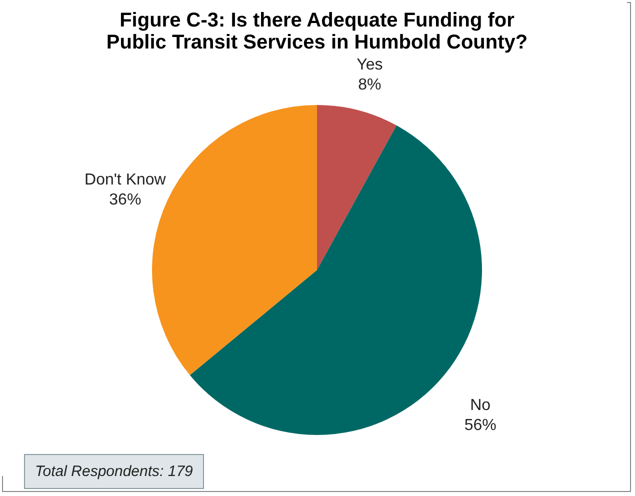 The height and width of the screenshot is (496, 635). Describe the element at coordinates (317, 32) in the screenshot. I see `chart-title: Figure C-3: Is there Adequate Funding for Public Transit Services in Humbold County?` at that location.